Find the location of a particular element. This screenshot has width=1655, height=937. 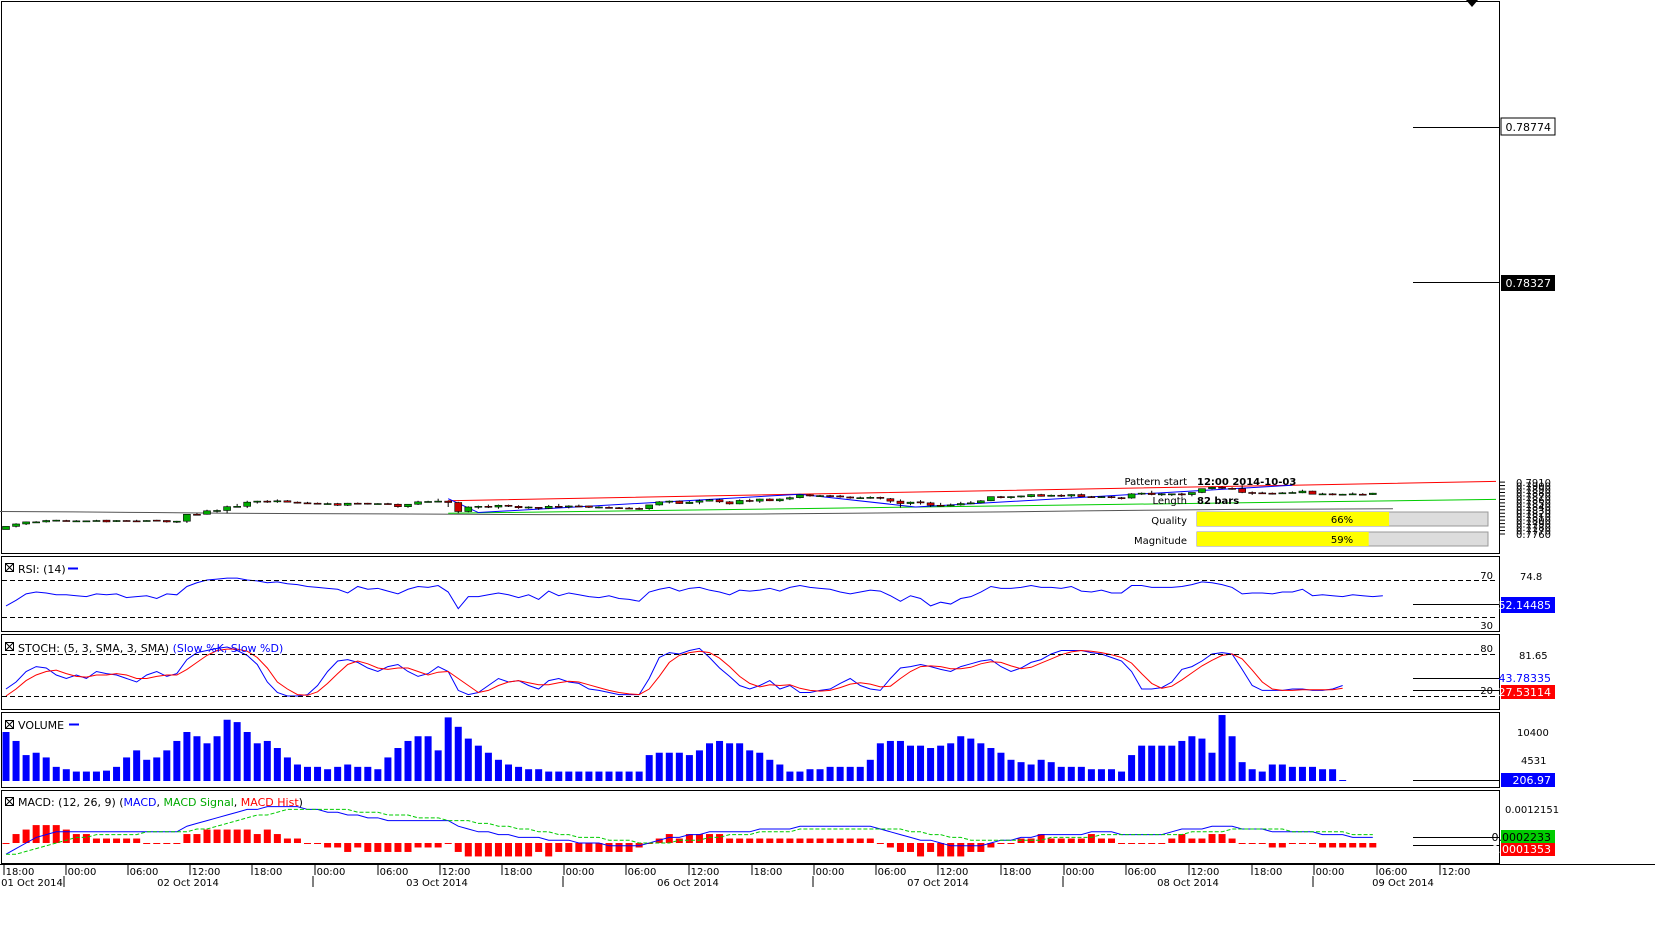

pattern-length-label: Length is located at coordinates (1170, 501).